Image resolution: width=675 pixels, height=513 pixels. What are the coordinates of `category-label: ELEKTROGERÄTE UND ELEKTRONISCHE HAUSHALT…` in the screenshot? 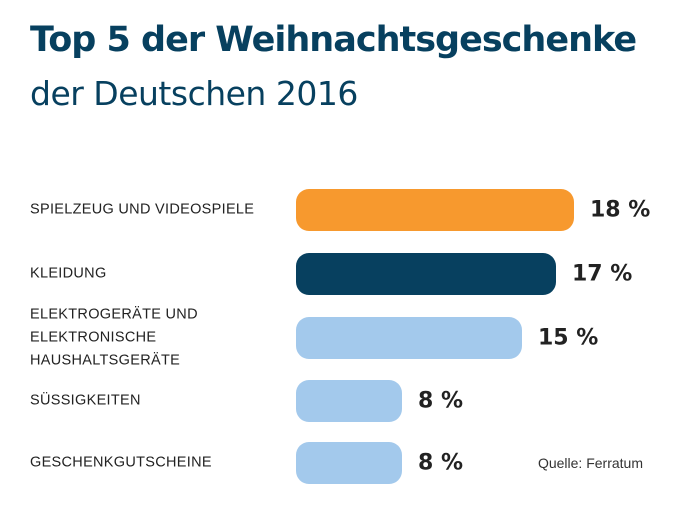 It's located at (114, 337).